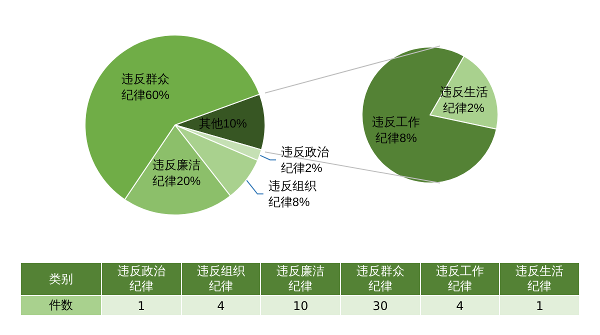 The width and height of the screenshot is (600, 335). What do you see at coordinates (61, 306) in the screenshot?
I see `text: 件数` at bounding box center [61, 306].